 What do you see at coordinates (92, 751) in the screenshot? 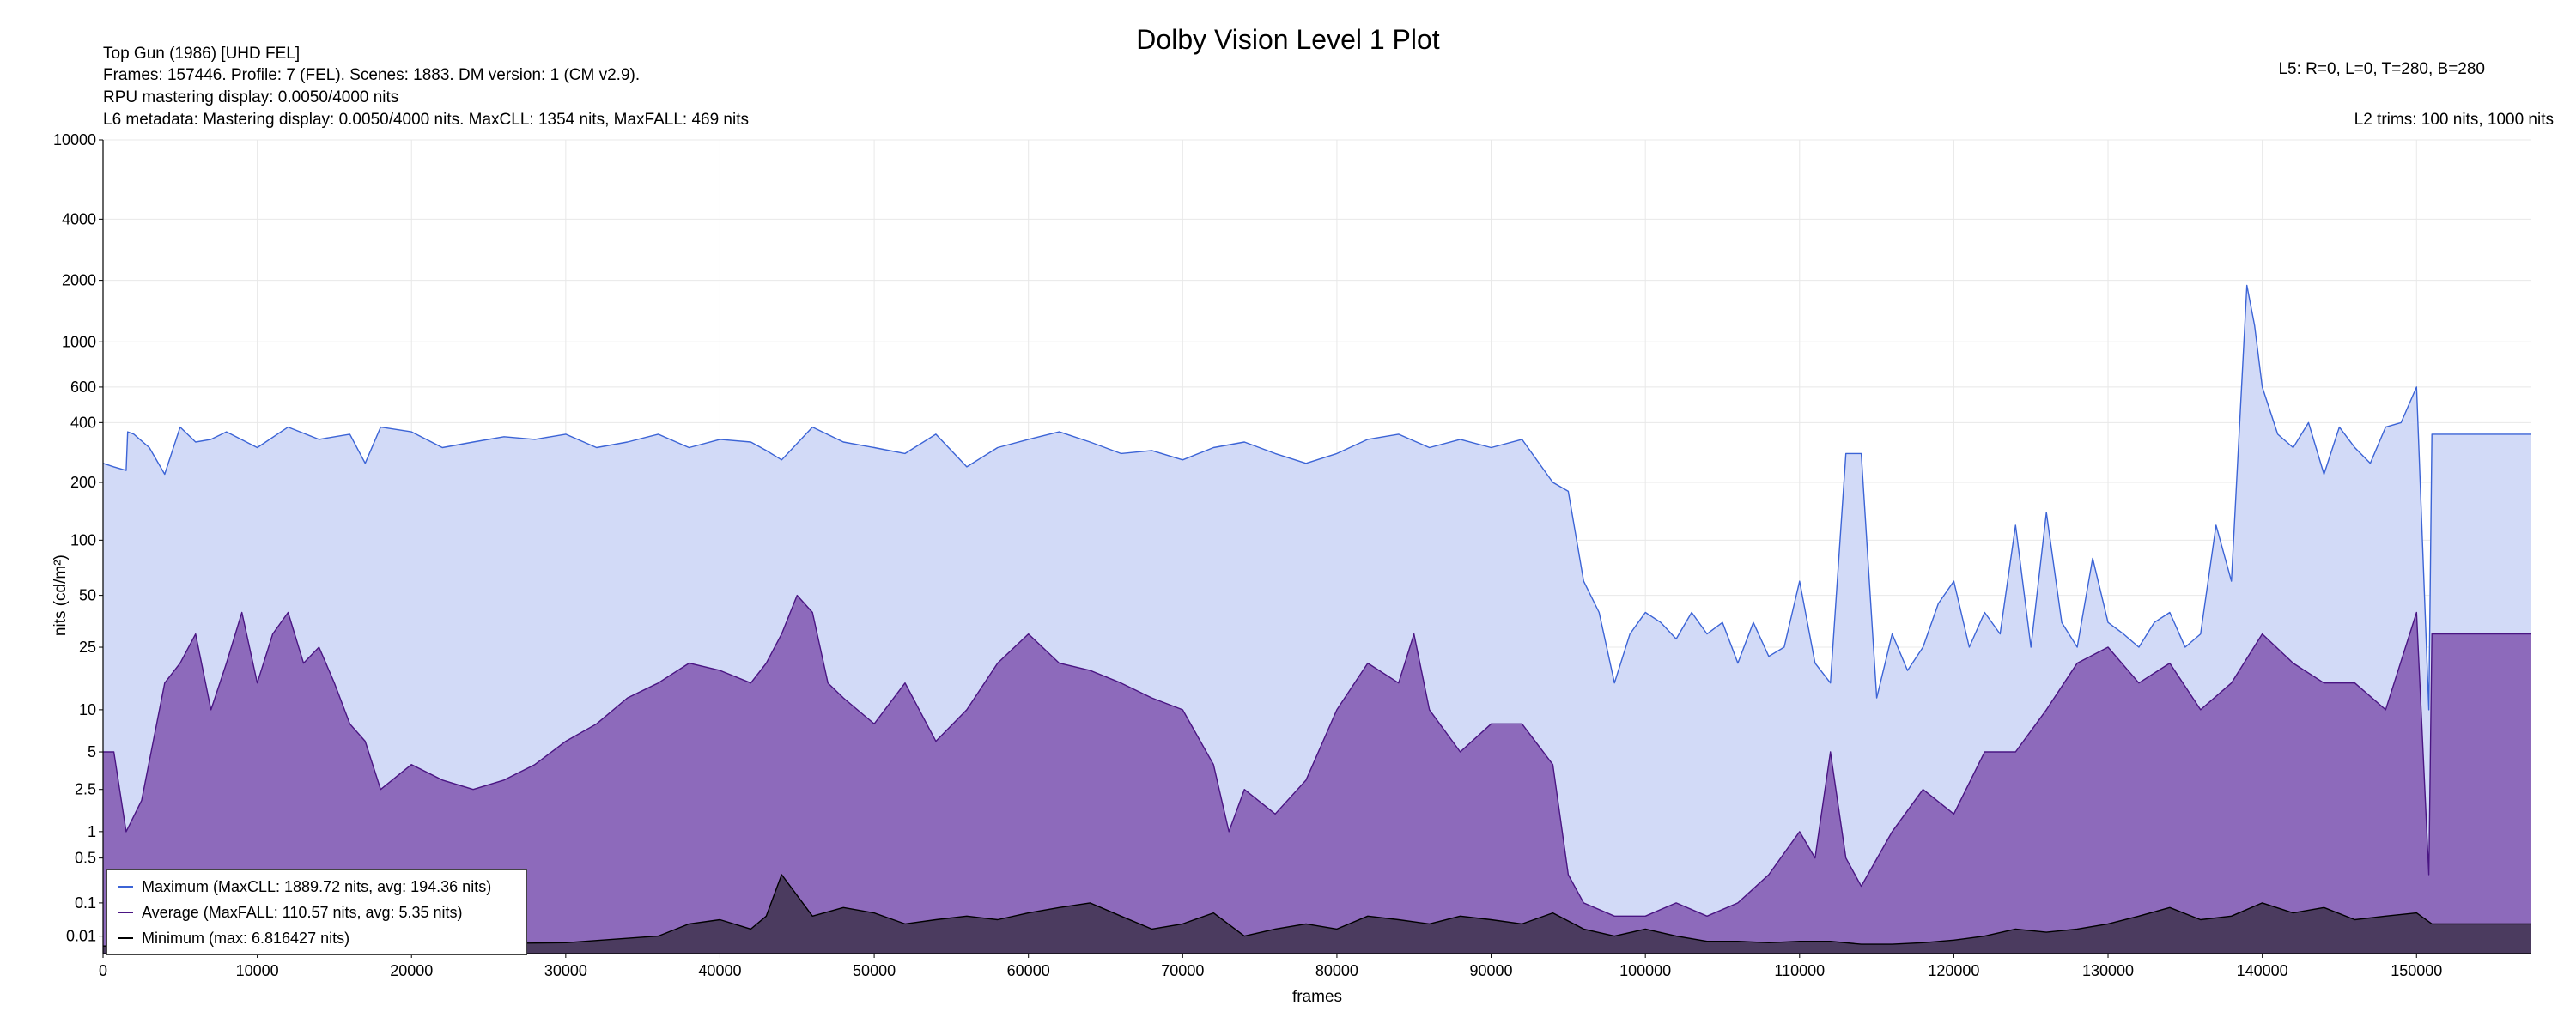
I see `y-tick-label-5: 5` at bounding box center [92, 751].